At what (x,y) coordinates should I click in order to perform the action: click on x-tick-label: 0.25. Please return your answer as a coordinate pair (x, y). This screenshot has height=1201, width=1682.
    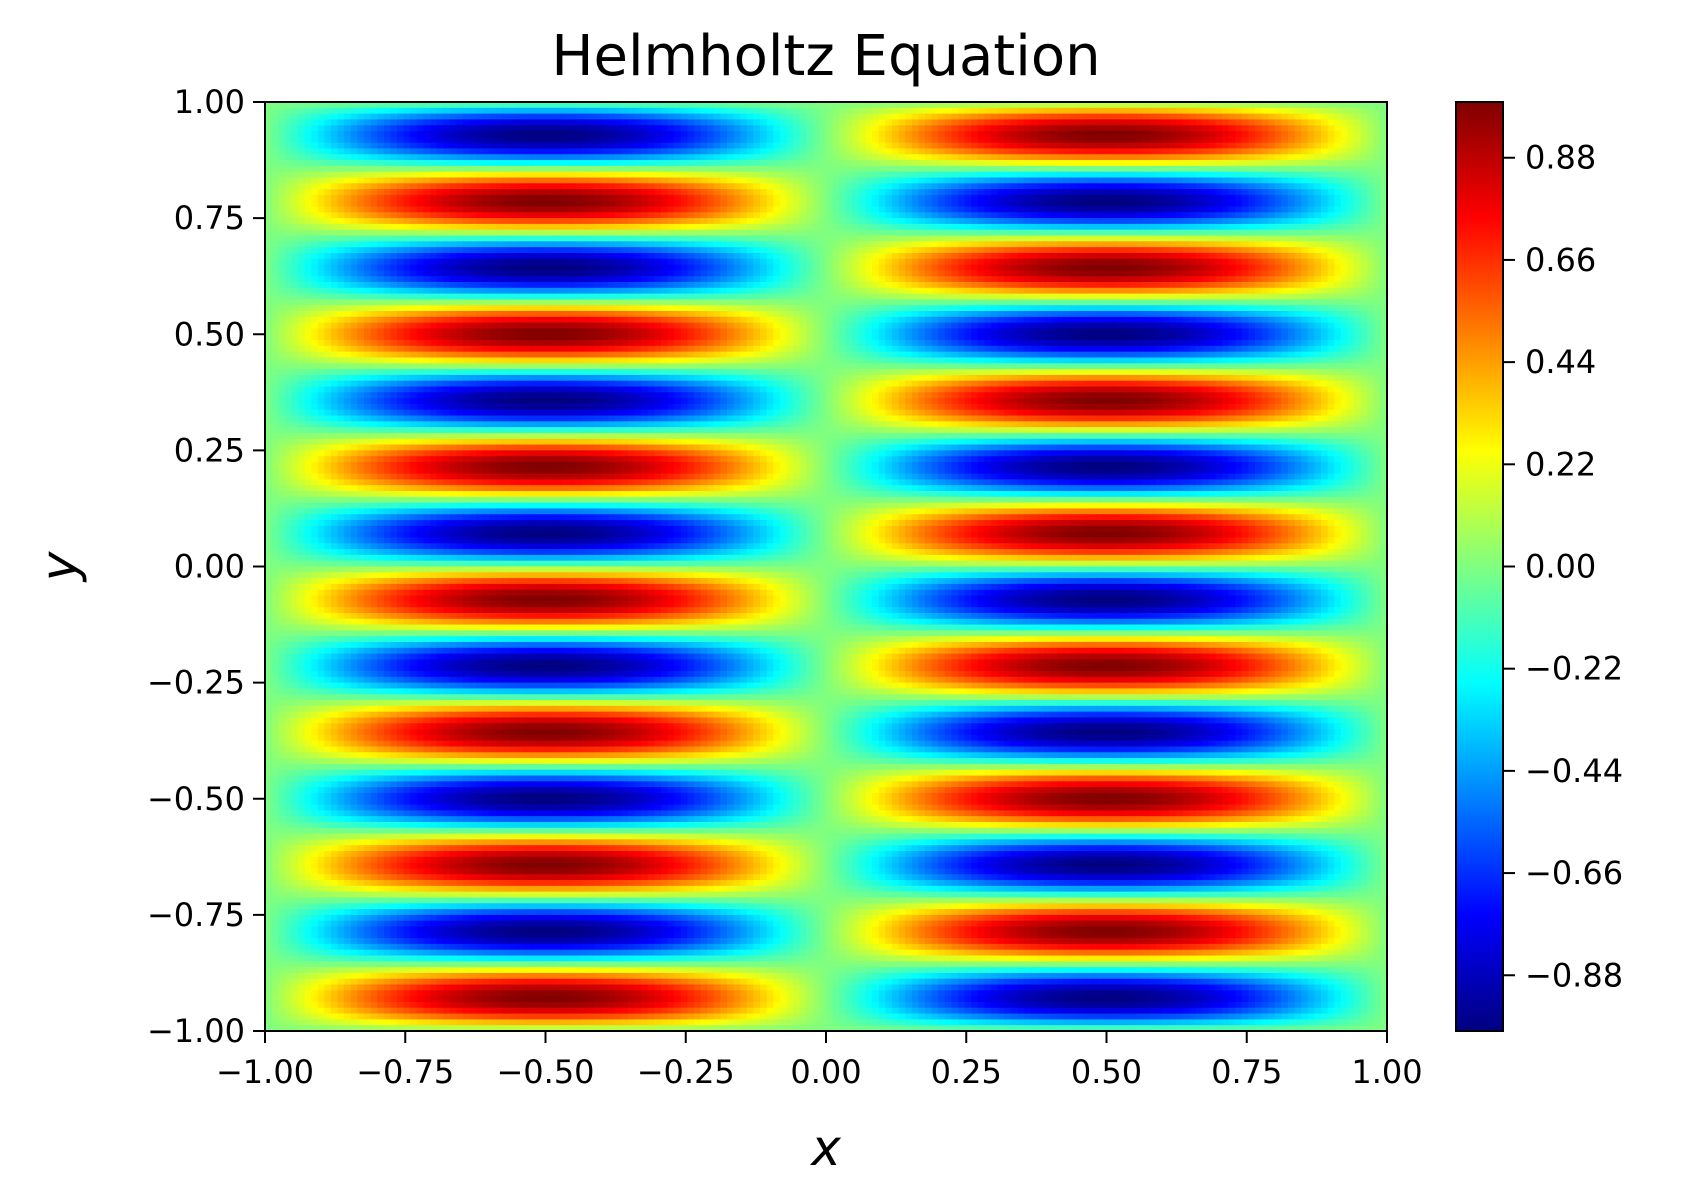
    Looking at the image, I should click on (966, 1072).